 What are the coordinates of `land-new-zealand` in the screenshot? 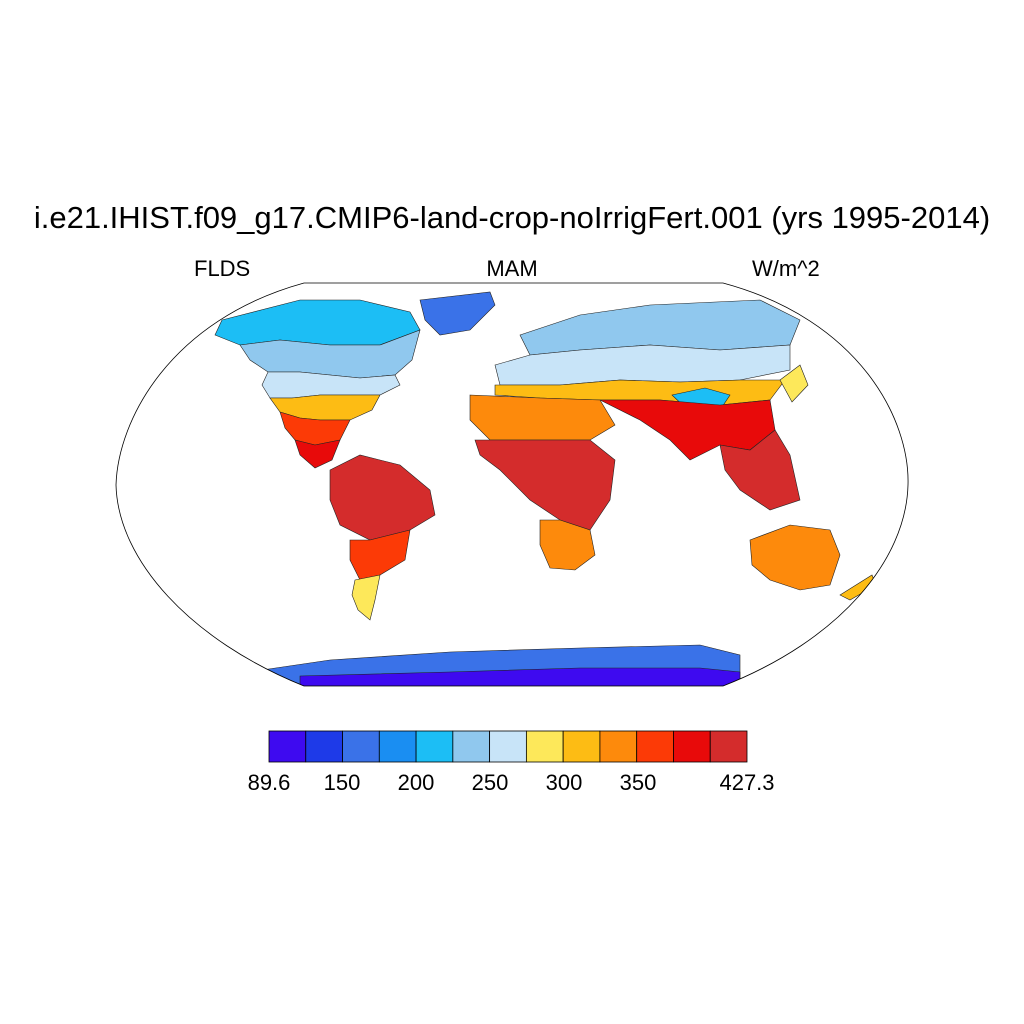 It's located at (858, 587).